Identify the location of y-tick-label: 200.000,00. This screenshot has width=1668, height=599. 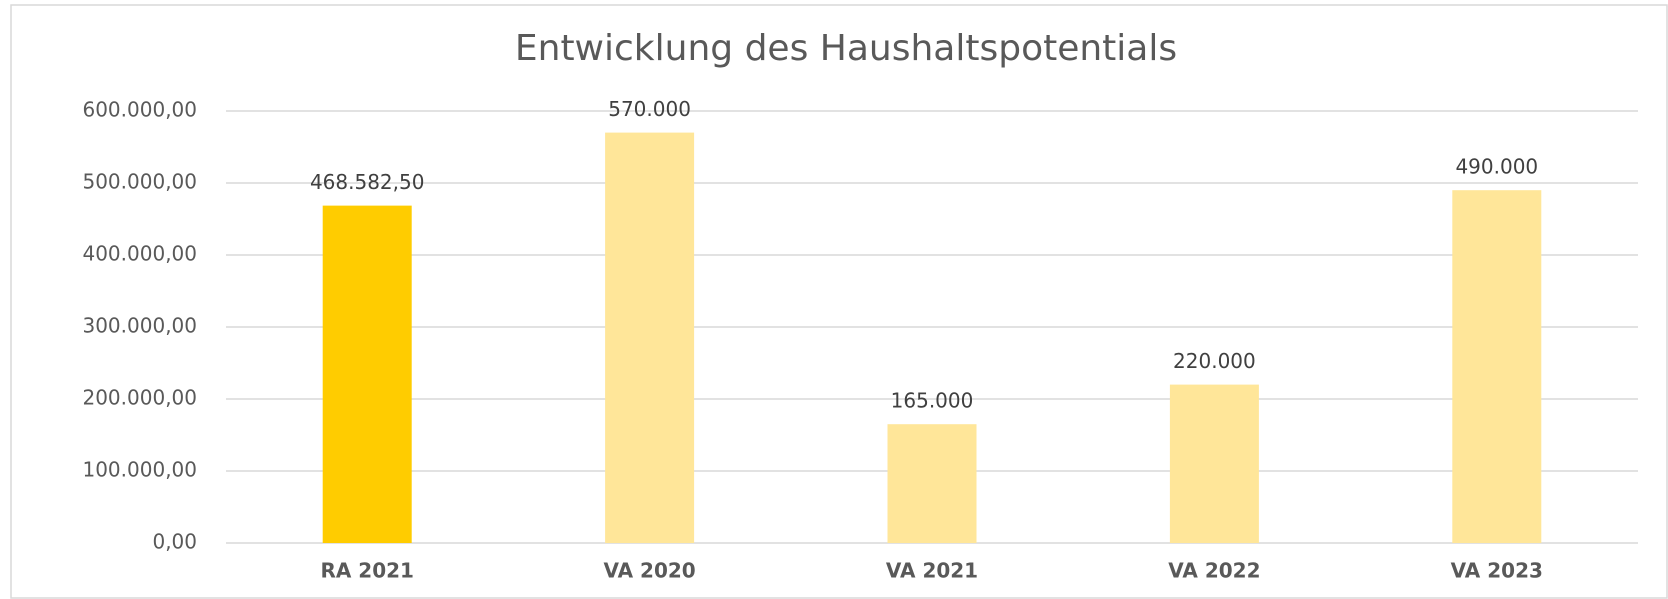
(139, 398).